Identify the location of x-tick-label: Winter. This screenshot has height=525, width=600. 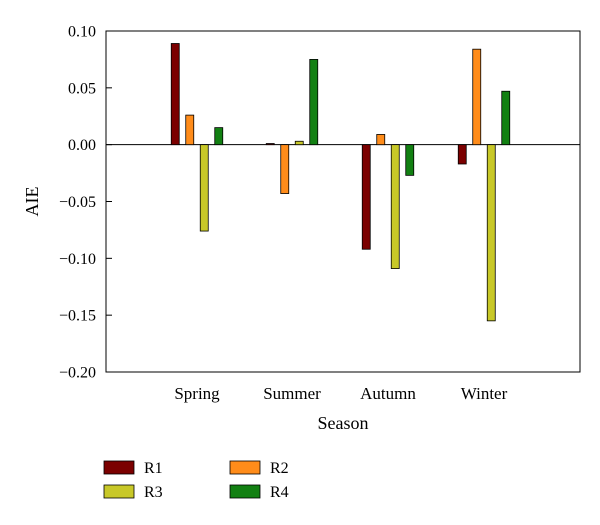
(484, 393).